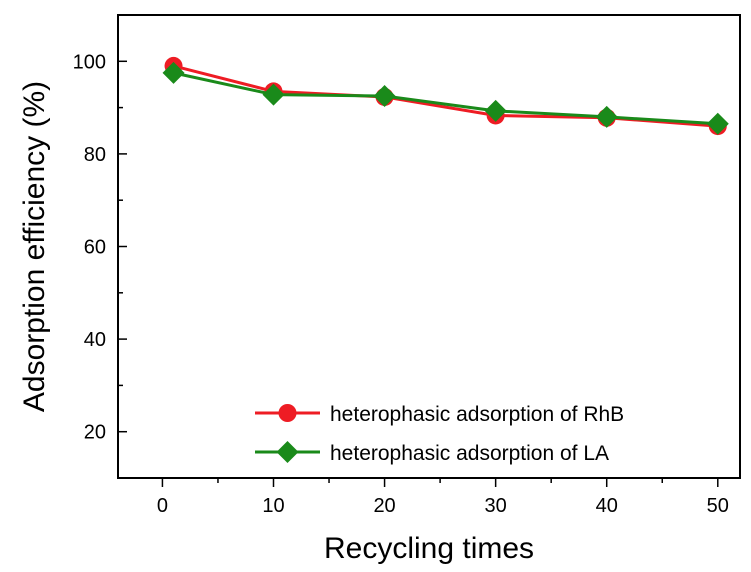 This screenshot has height=572, width=751. What do you see at coordinates (34, 246) in the screenshot?
I see `y-axis-title: Adsorption efficiency (%)` at bounding box center [34, 246].